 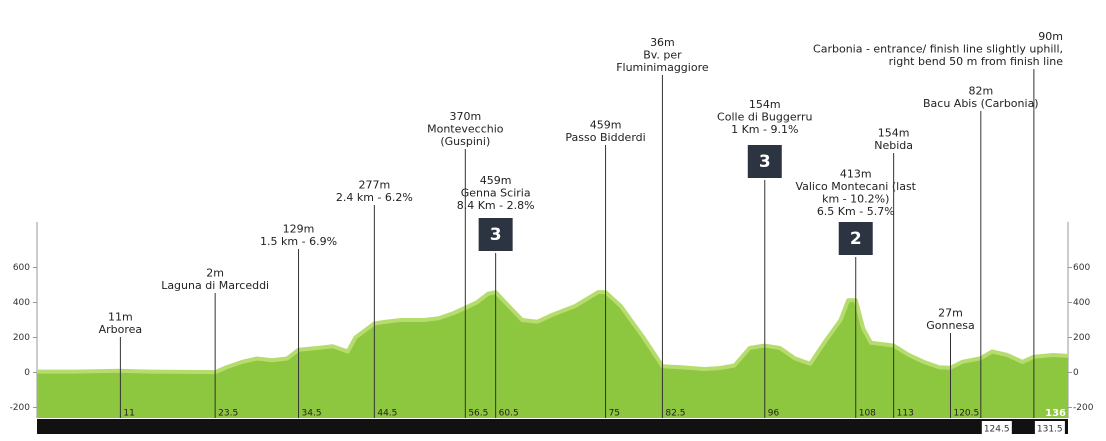 I want to click on waypoint-label: Valico Montecani (last, so click(x=855, y=186).